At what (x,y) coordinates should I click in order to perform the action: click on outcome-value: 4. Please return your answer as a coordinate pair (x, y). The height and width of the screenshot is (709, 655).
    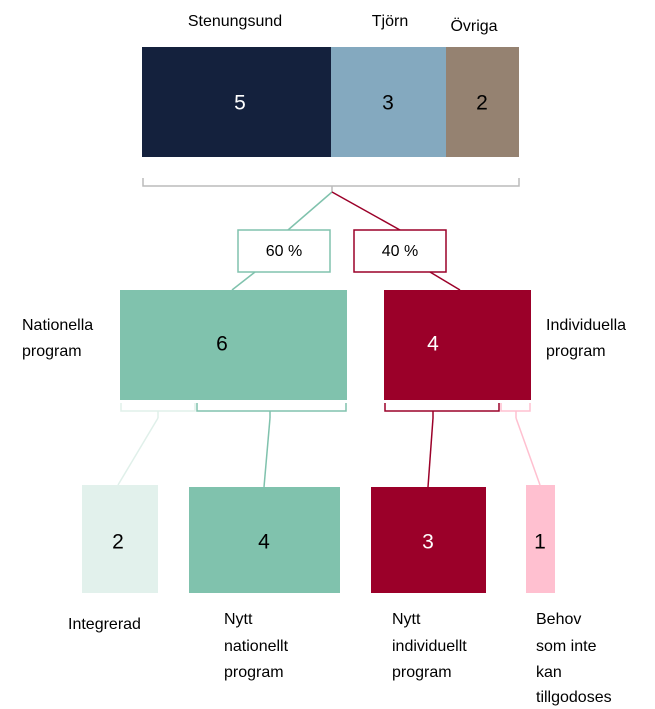
    Looking at the image, I should click on (264, 542).